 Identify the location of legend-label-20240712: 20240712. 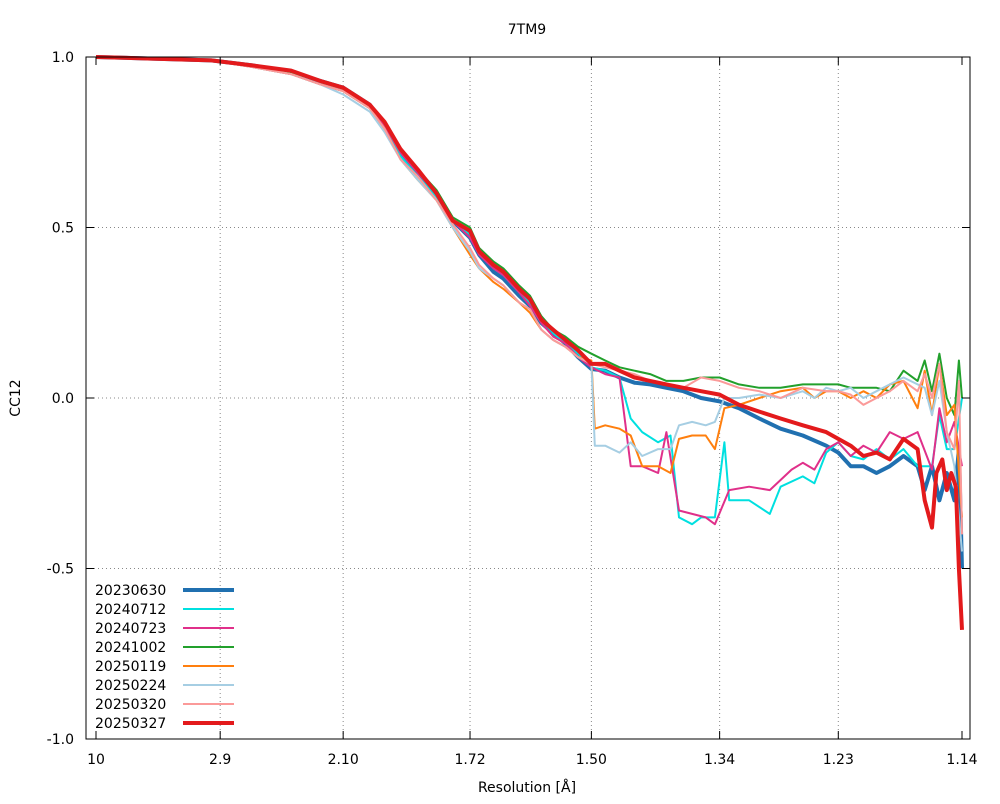
(130, 610).